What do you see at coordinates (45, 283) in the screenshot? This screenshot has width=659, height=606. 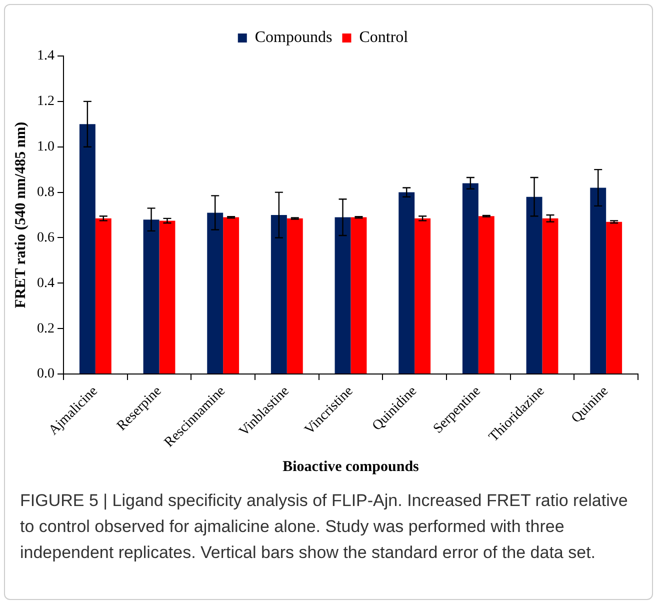 I see `y-tick-label: 0.4` at bounding box center [45, 283].